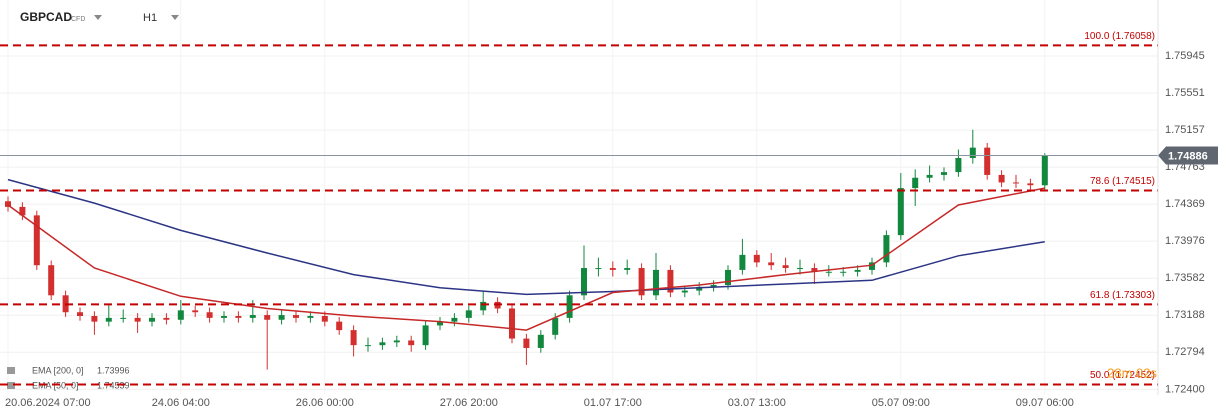 The width and height of the screenshot is (1226, 419). I want to click on x-tick-label: 01.07 17:00, so click(613, 403).